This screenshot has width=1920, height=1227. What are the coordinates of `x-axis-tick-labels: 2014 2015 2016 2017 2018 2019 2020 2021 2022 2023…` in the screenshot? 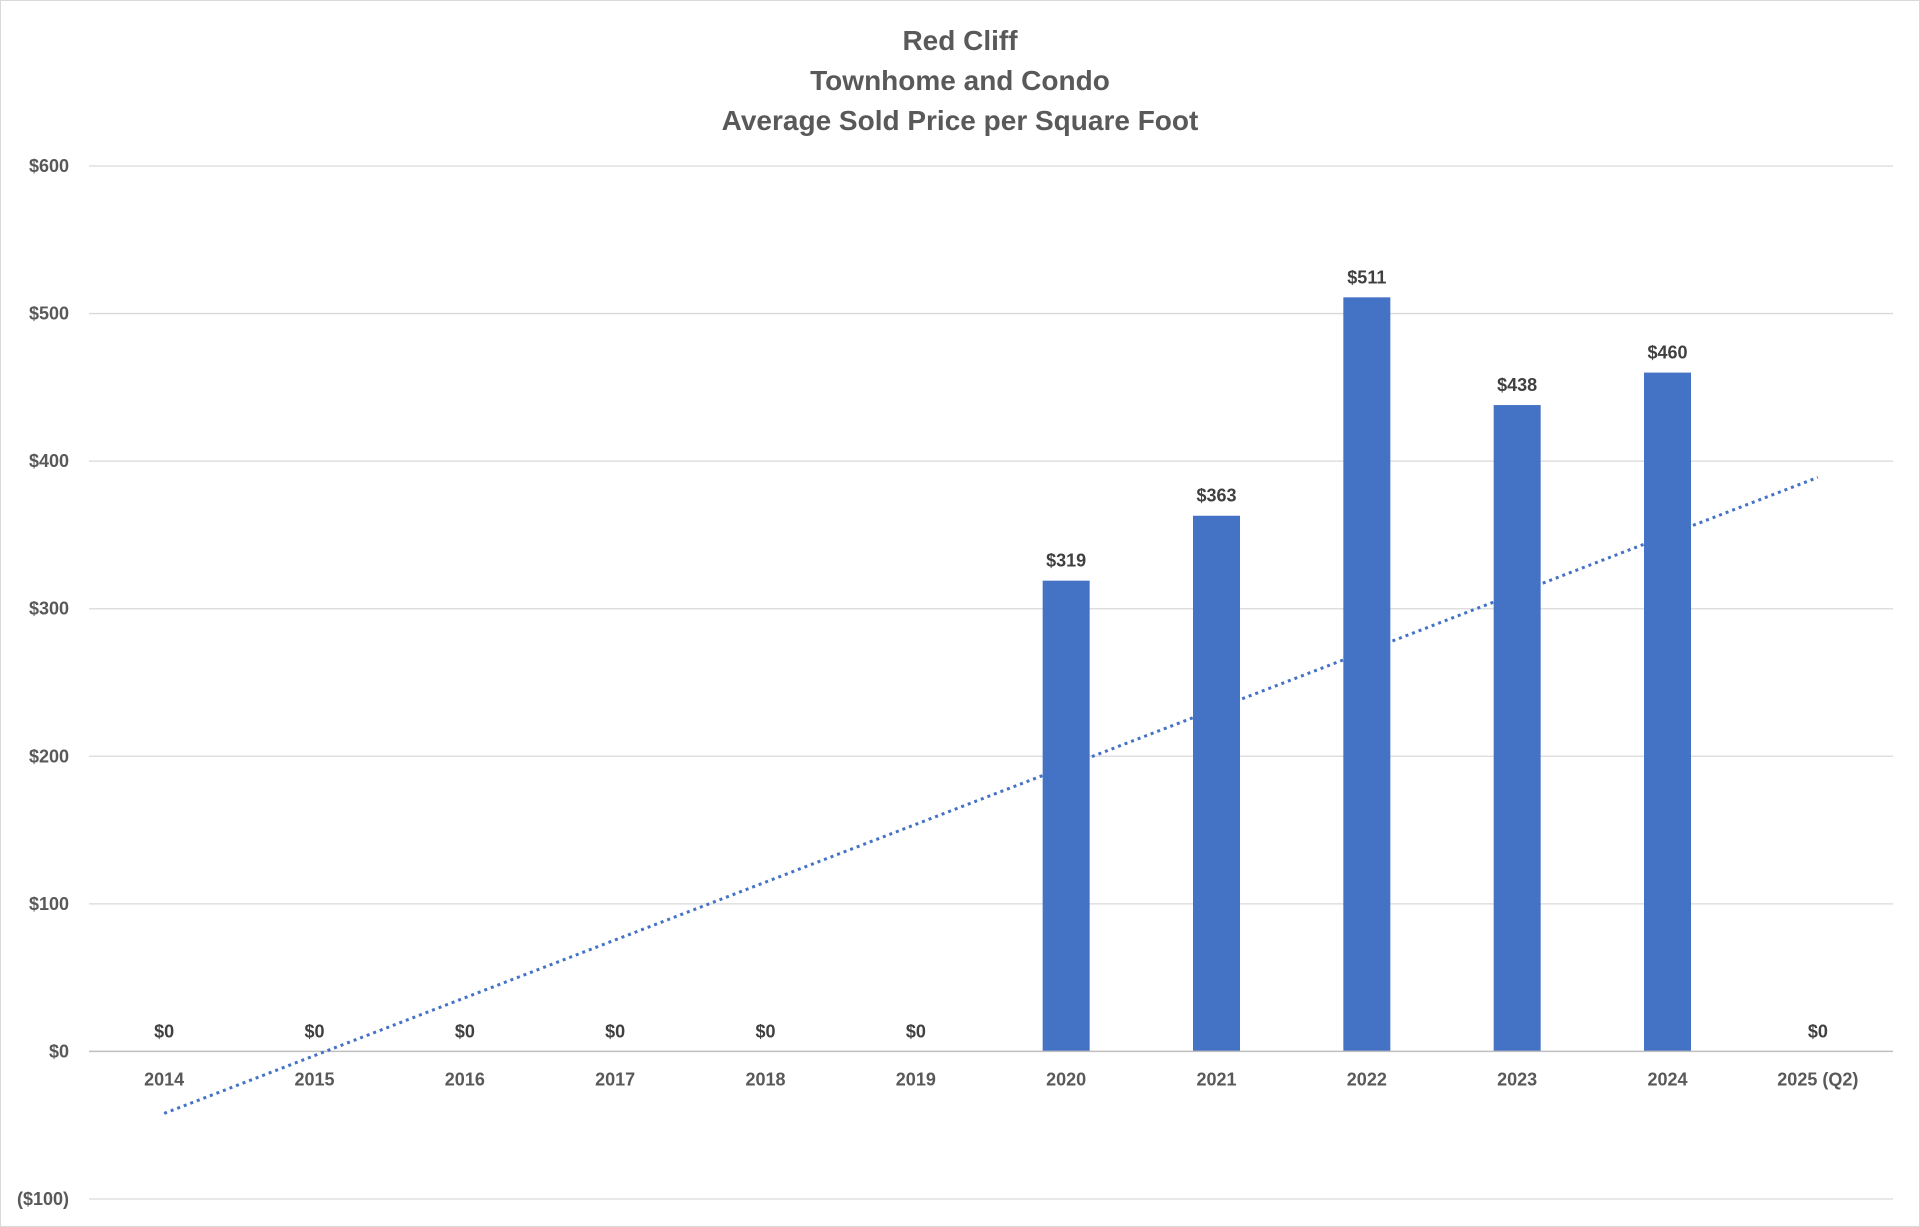 It's located at (1001, 1079).